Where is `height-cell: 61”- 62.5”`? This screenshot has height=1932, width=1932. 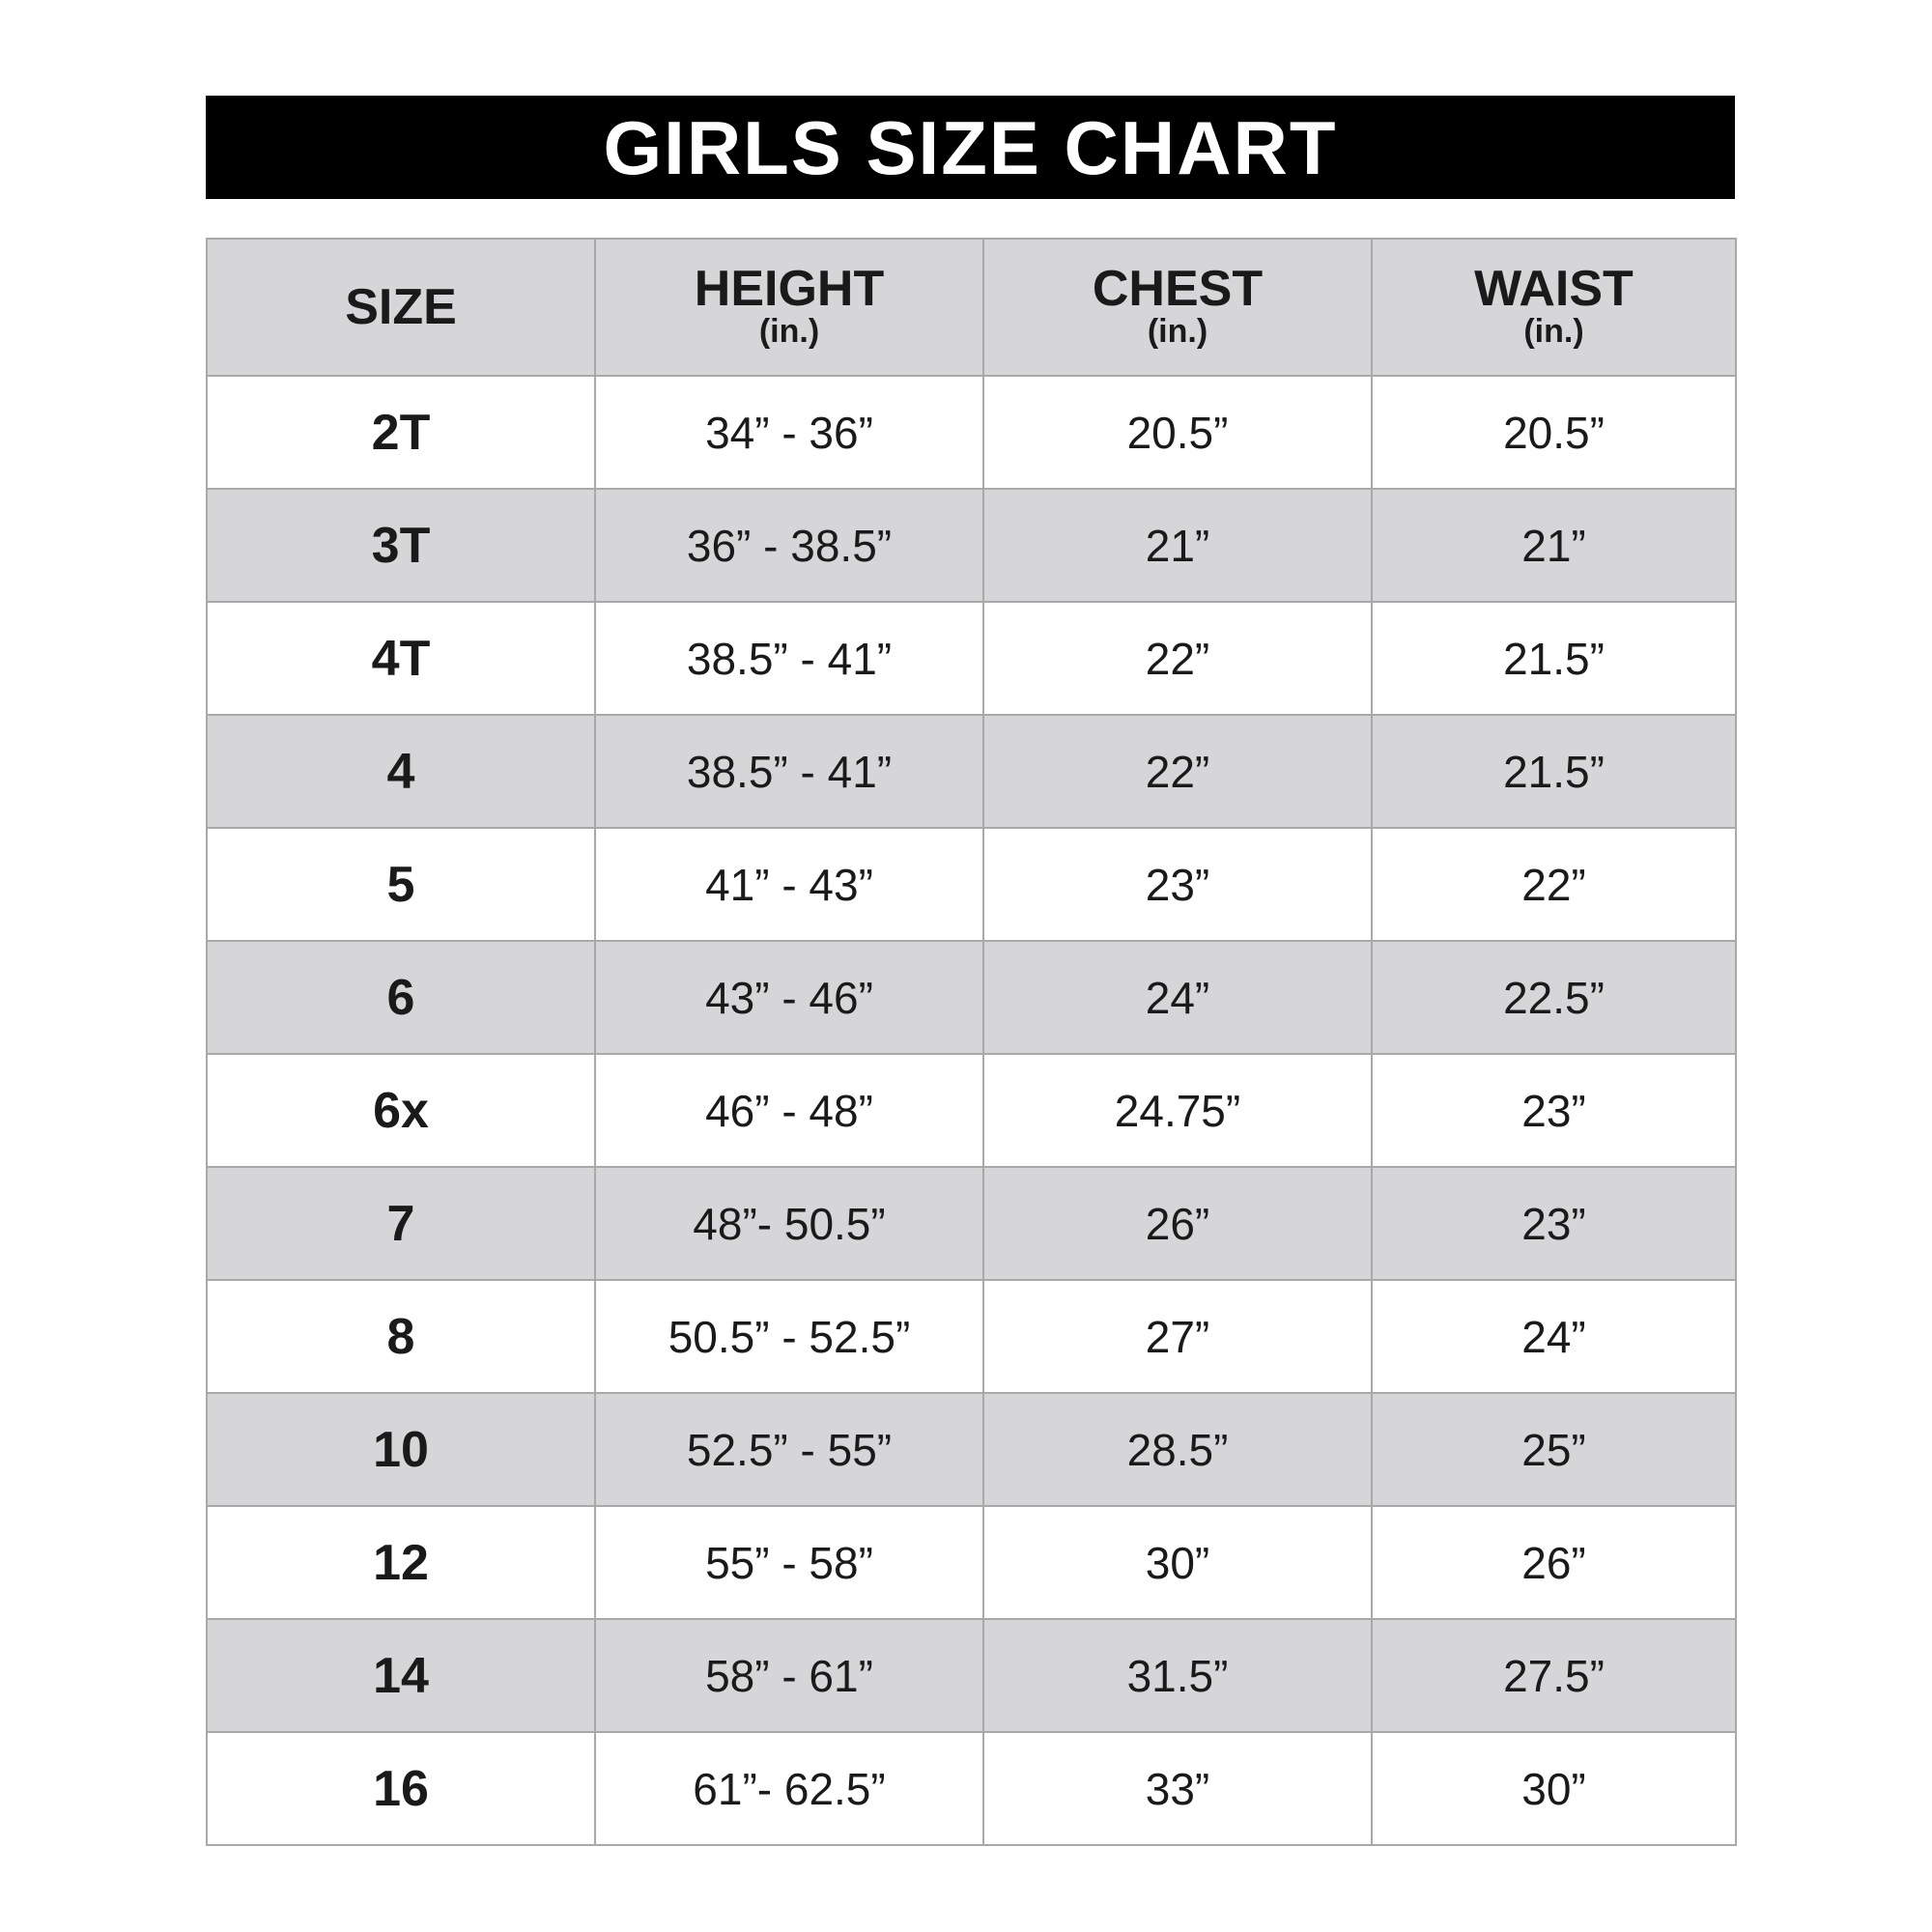 height-cell: 61”- 62.5” is located at coordinates (789, 1788).